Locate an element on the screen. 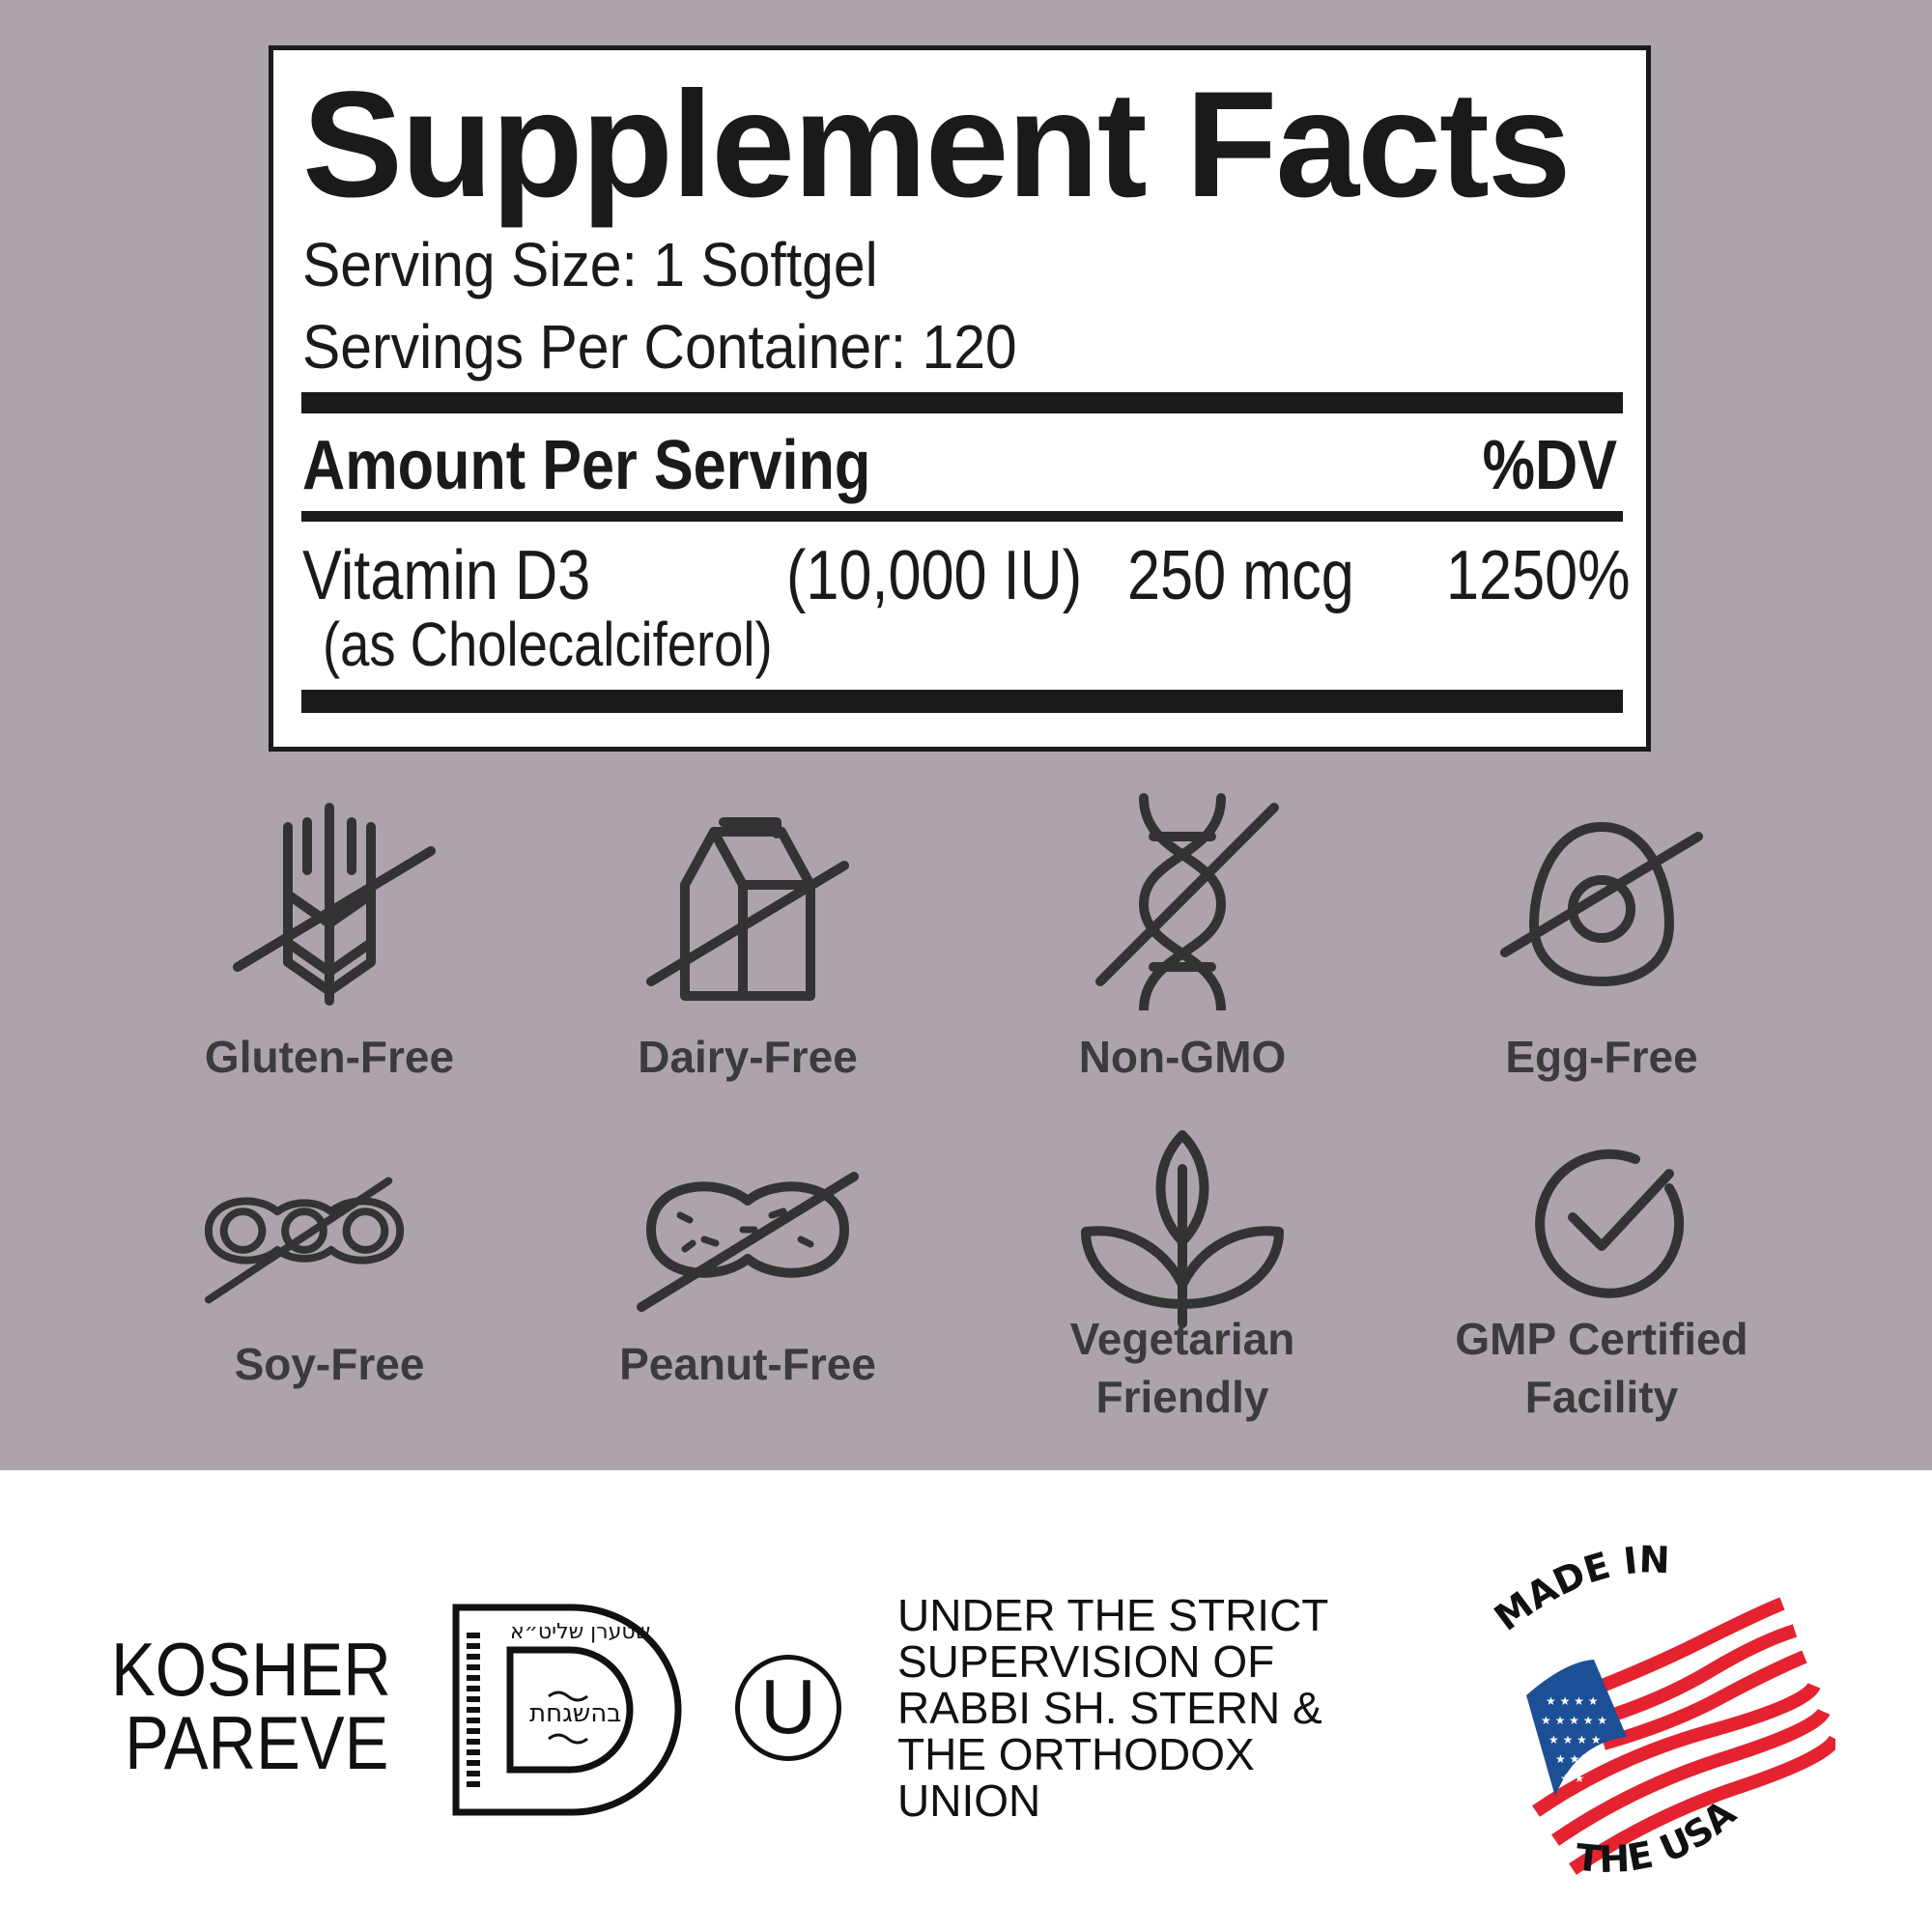 This screenshot has width=1932, height=1932. gluten-free-label: Gluten-Free is located at coordinates (329, 1057).